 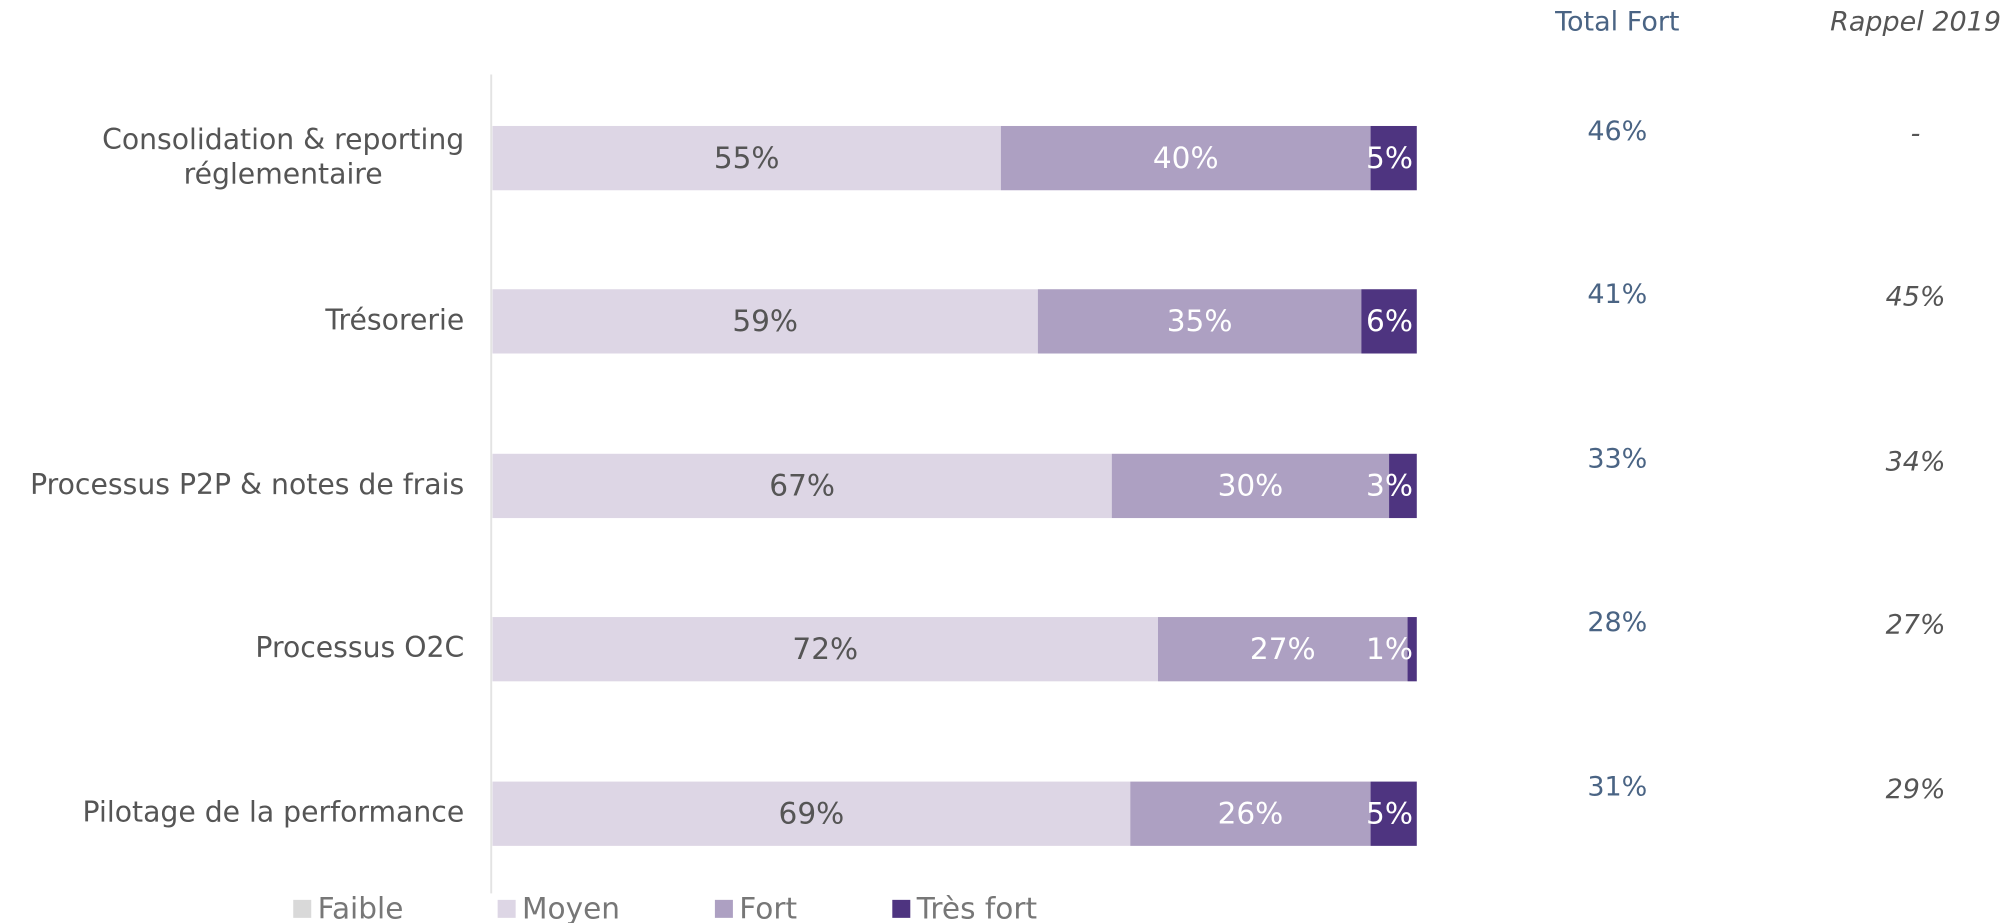 I want to click on column-value: 45%, so click(x=1916, y=297).